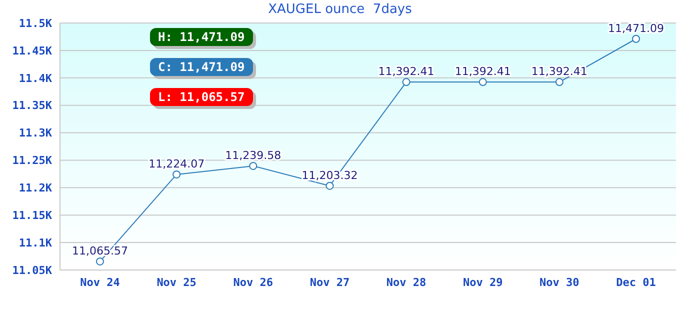 This screenshot has width=680, height=320. Describe the element at coordinates (35, 243) in the screenshot. I see `y-tick-label: 11.1K` at that location.